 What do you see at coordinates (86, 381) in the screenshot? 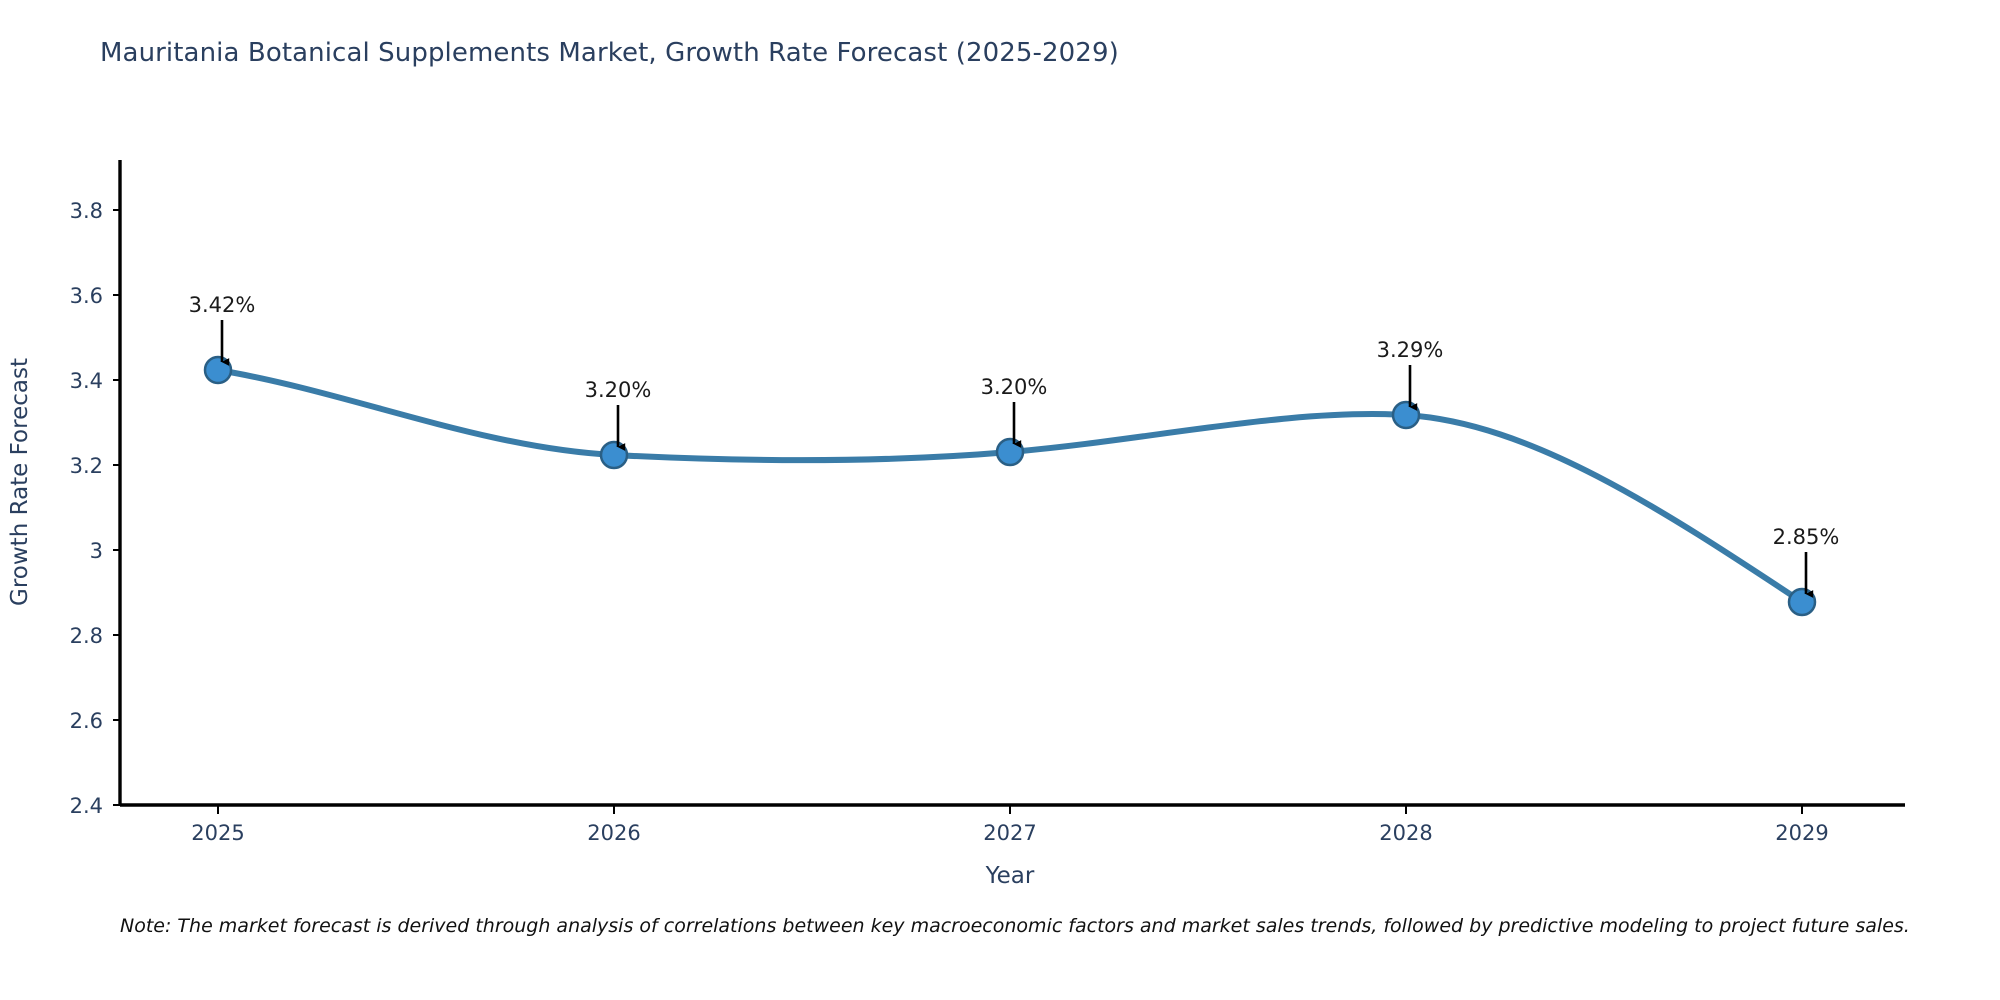
I see `y-tick-label: 3.4` at bounding box center [86, 381].